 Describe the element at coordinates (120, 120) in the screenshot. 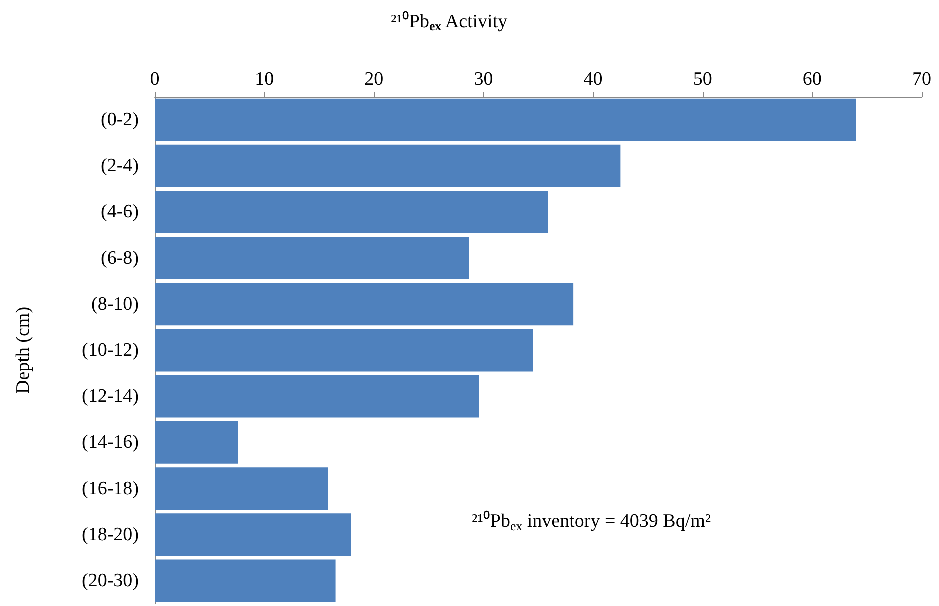

I see `y-tick-label: (0-2)` at that location.